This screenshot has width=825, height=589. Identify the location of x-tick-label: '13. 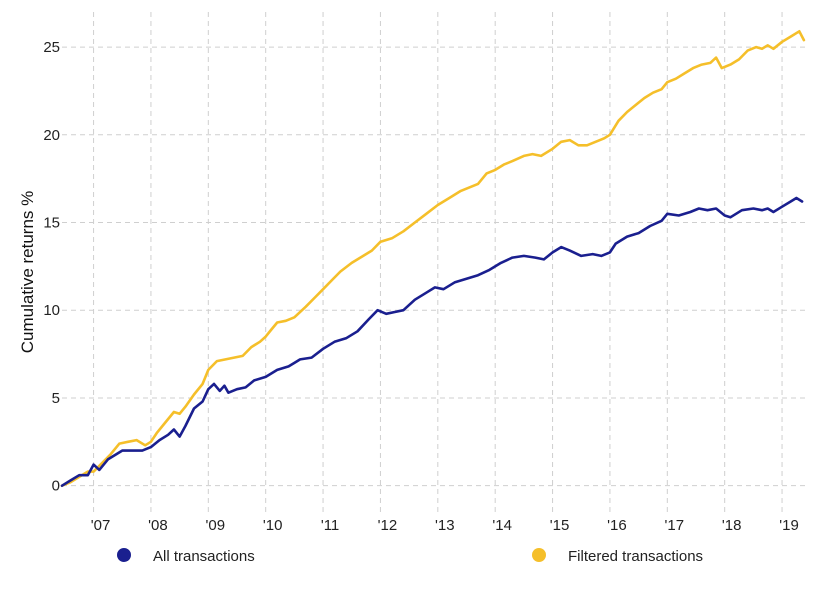
(445, 525).